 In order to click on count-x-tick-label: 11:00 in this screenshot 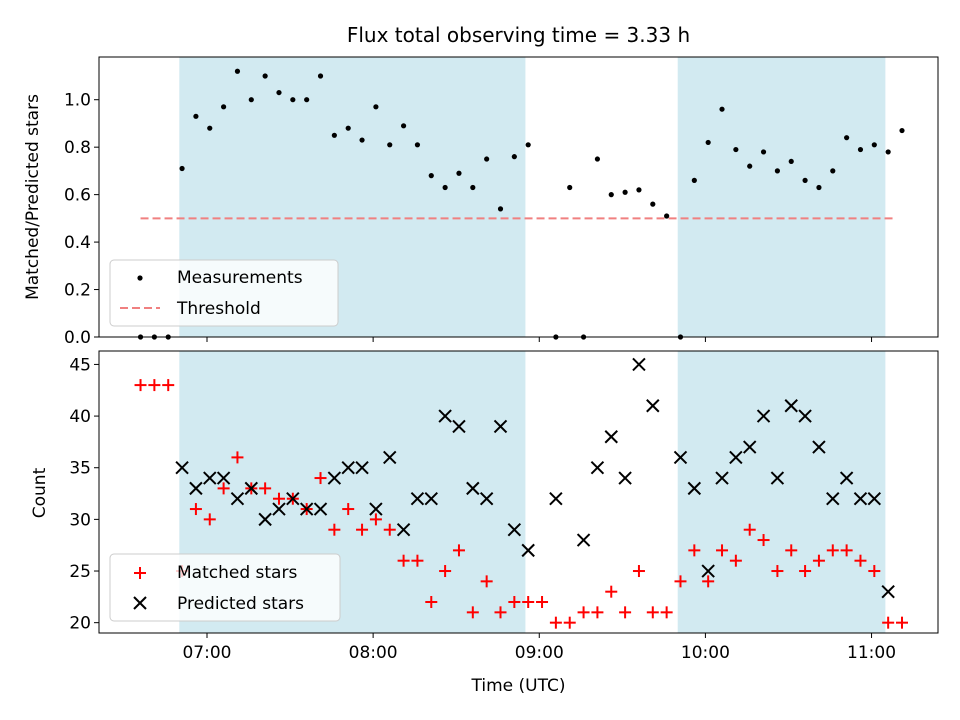, I will do `click(871, 653)`.